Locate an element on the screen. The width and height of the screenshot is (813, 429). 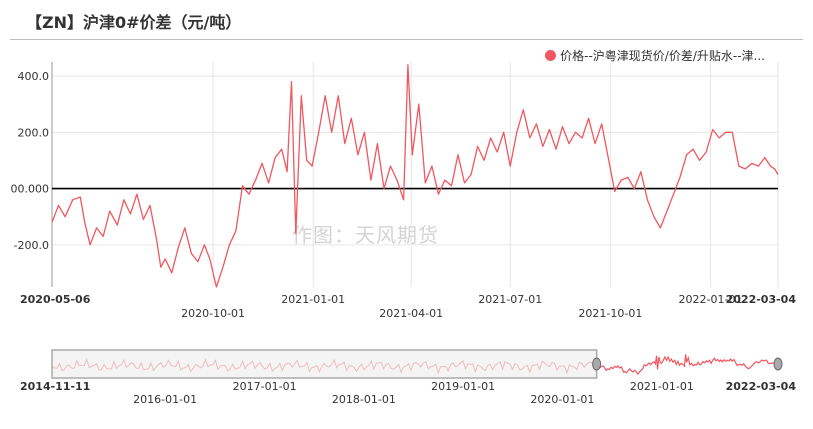
y-tick-label: 400.0 is located at coordinates (34, 76).